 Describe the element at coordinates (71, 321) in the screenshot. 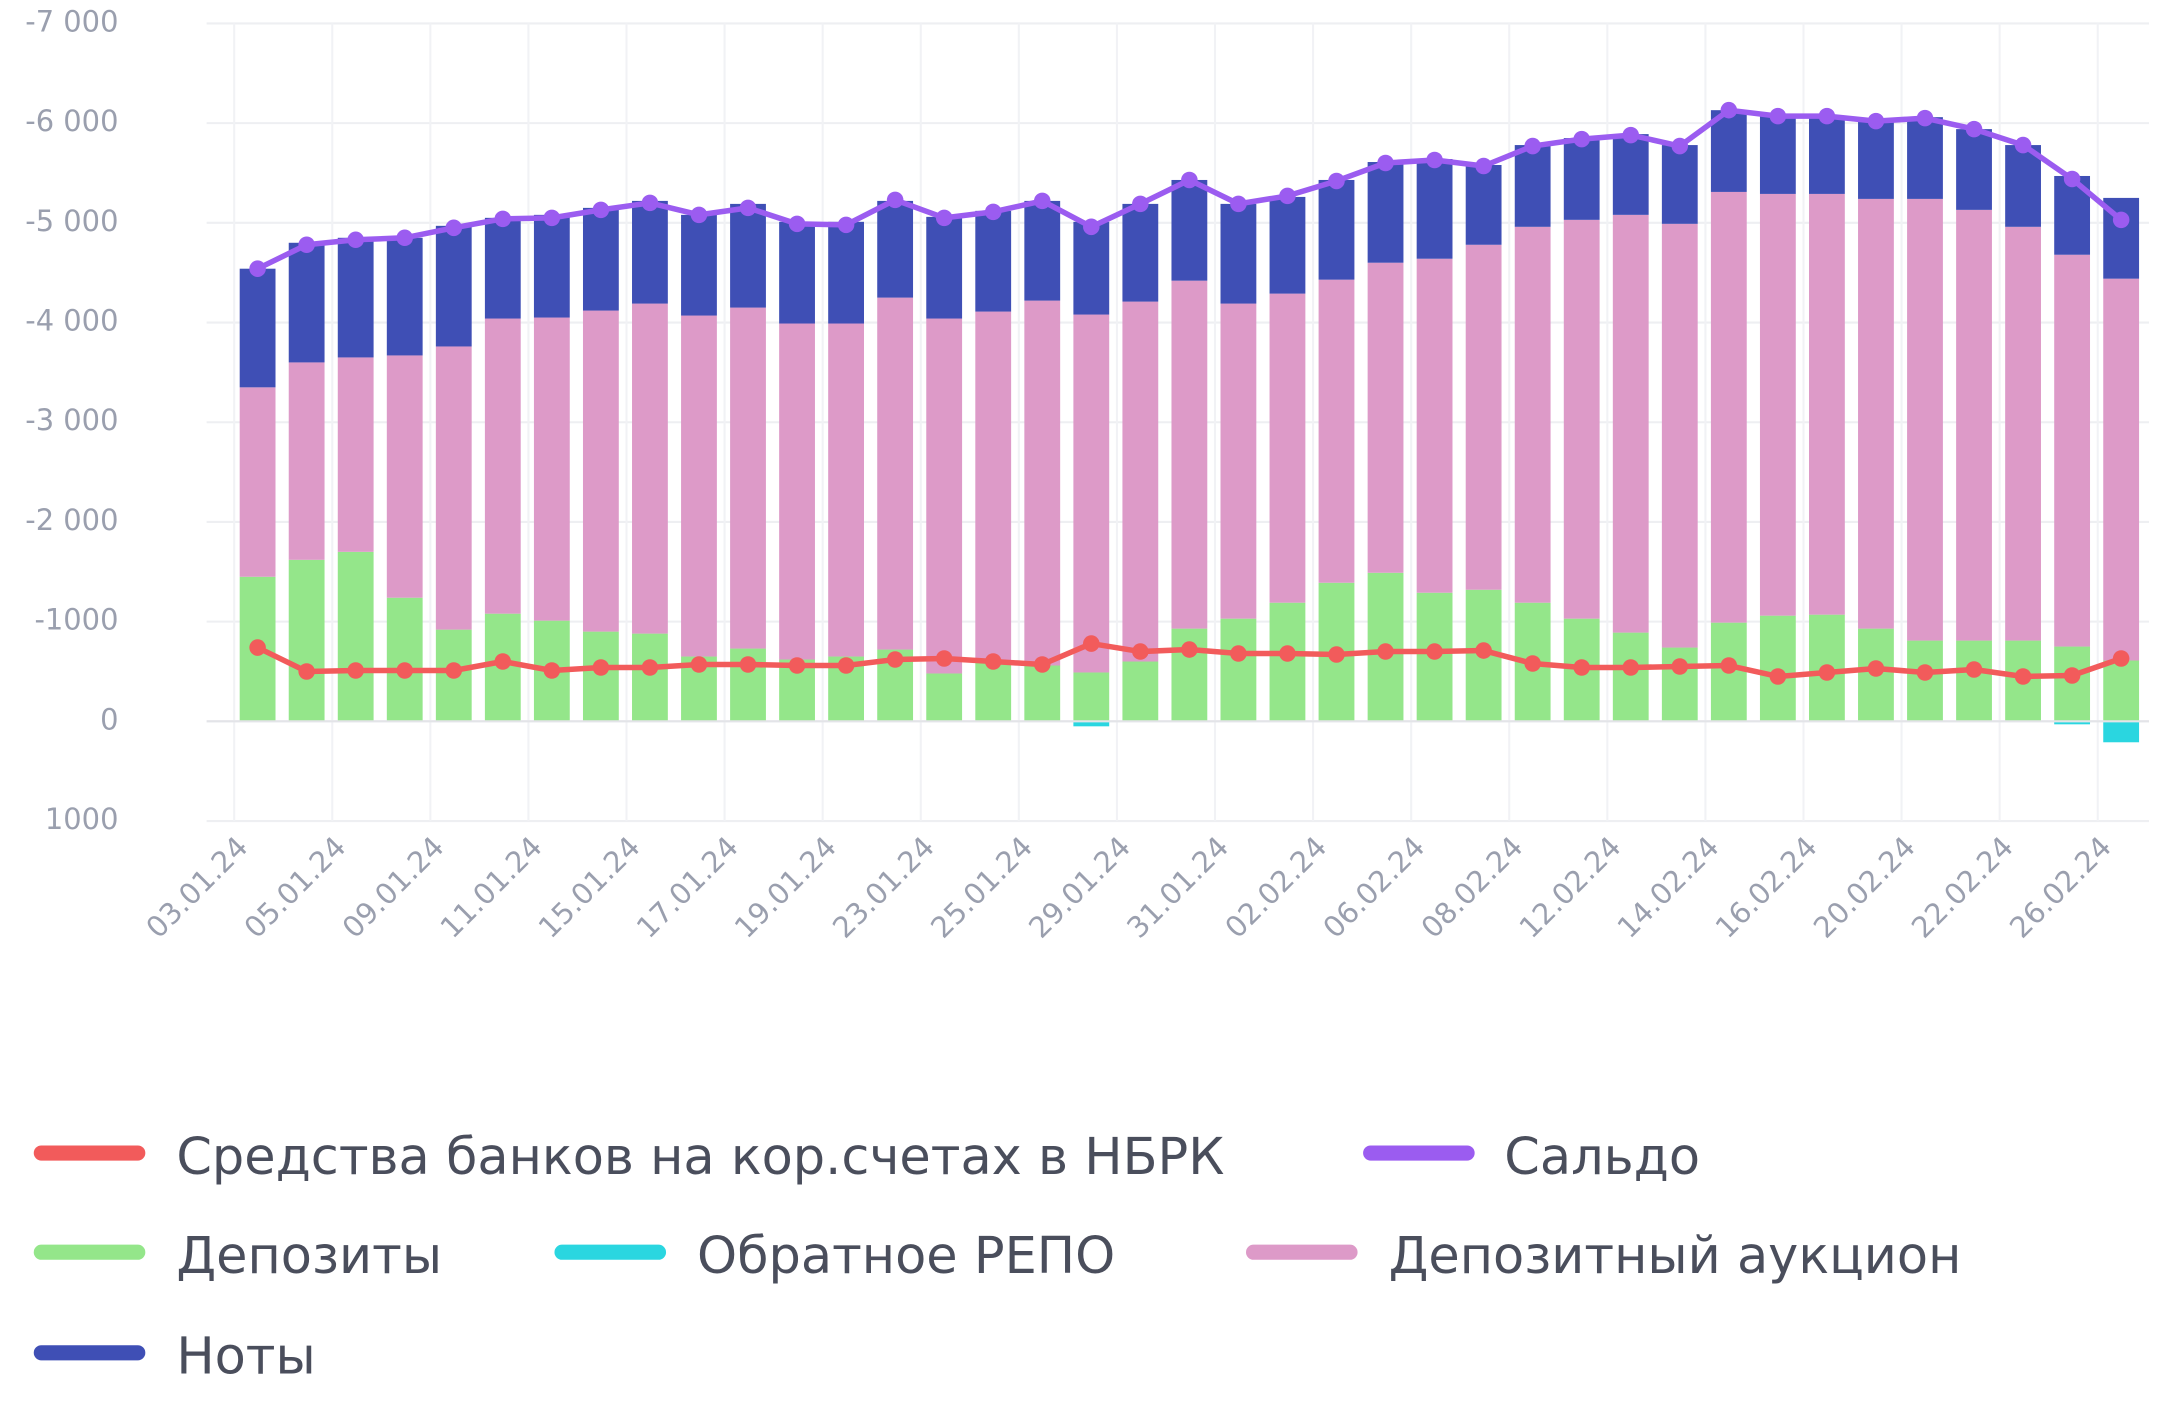

I see `y-tick-label: -4 000` at that location.